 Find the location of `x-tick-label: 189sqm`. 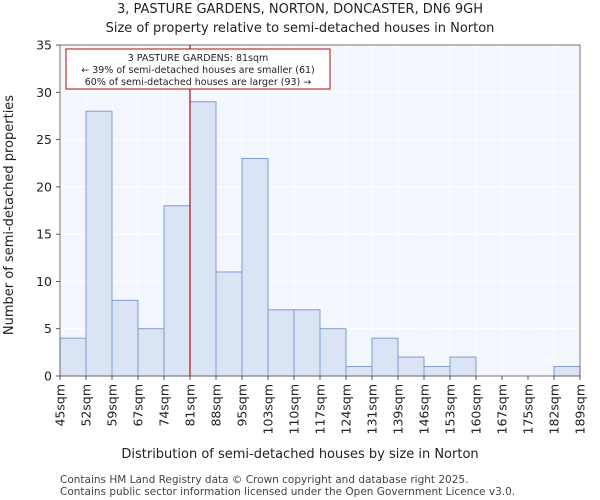

x-tick-label: 189sqm is located at coordinates (580, 409).